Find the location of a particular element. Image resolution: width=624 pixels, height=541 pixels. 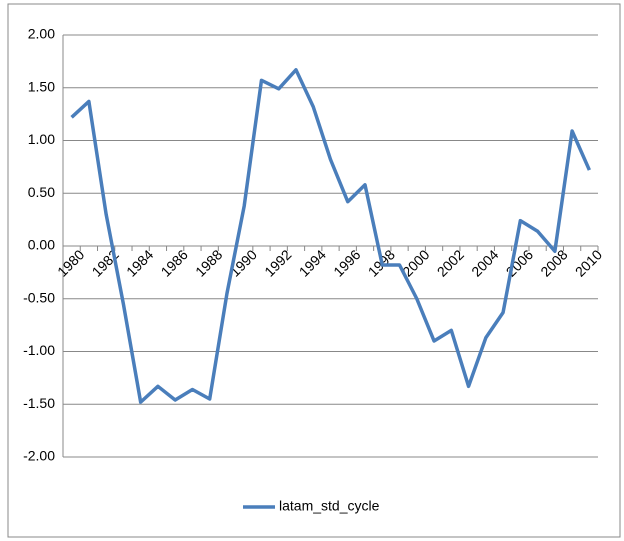

y-tick-label: 2.00 is located at coordinates (41, 34).